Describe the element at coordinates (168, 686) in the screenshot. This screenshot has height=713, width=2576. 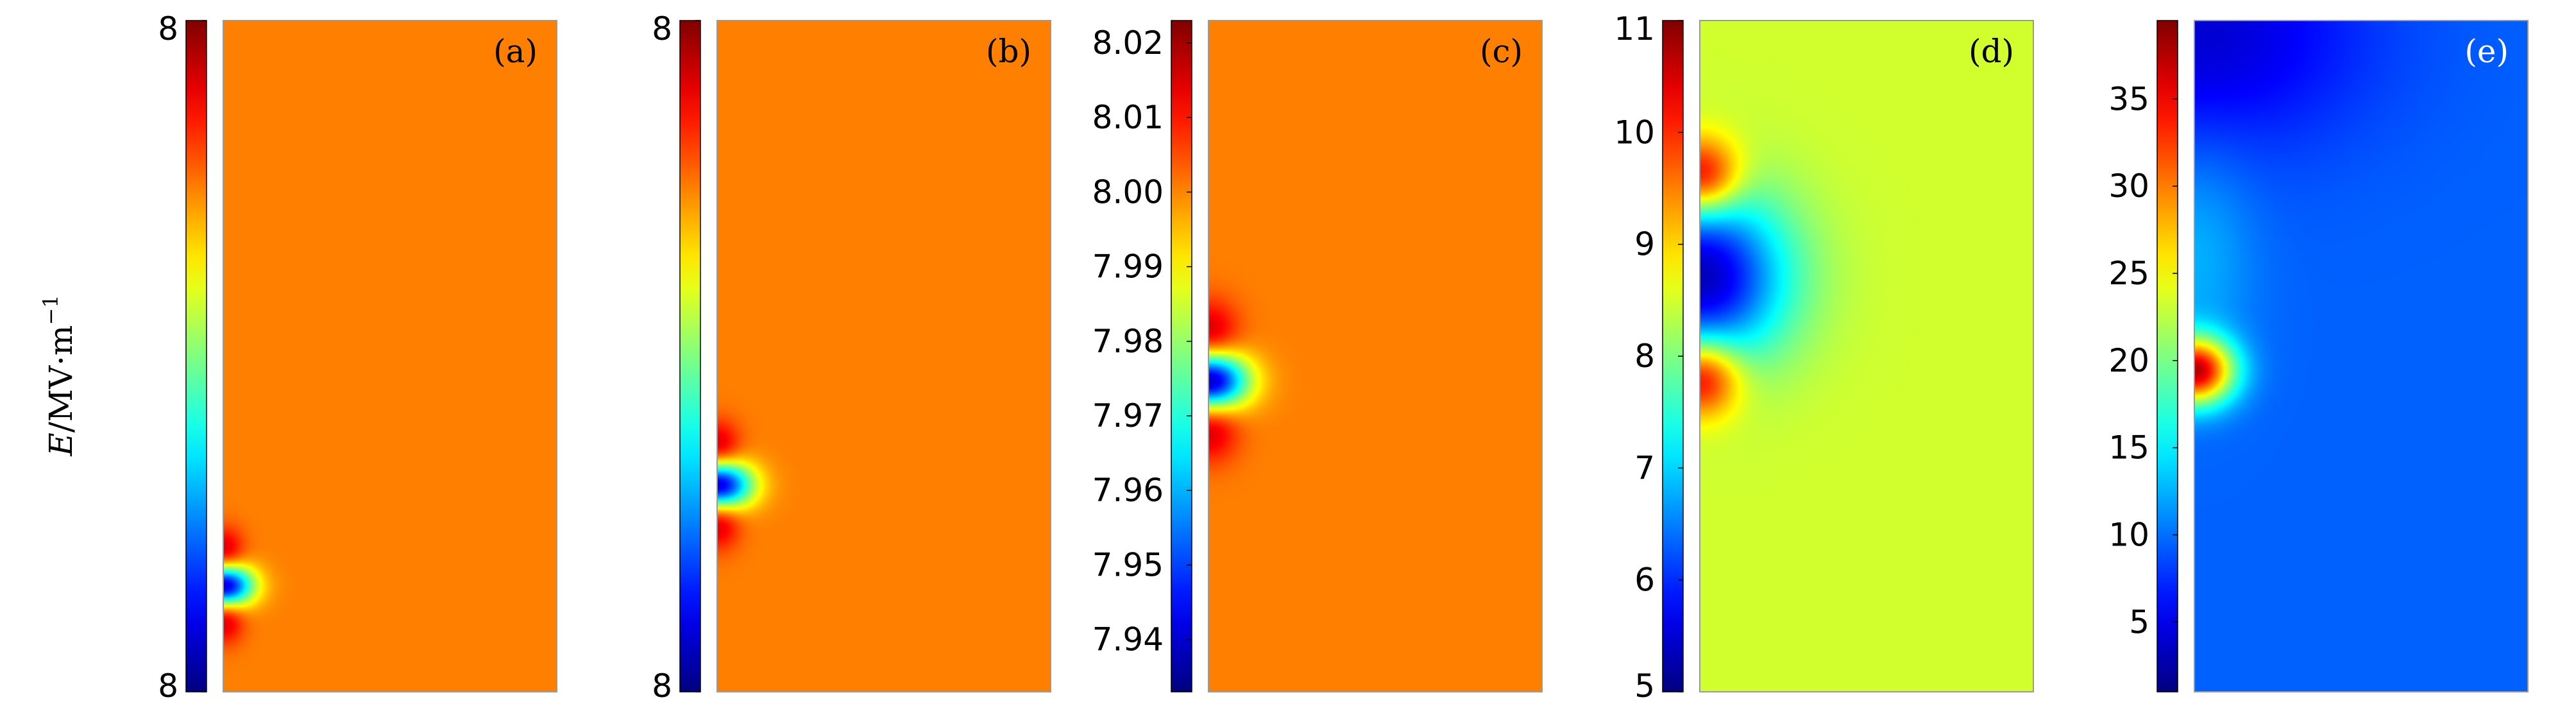
I see `colorbar-tick-label-1-0: 8` at that location.